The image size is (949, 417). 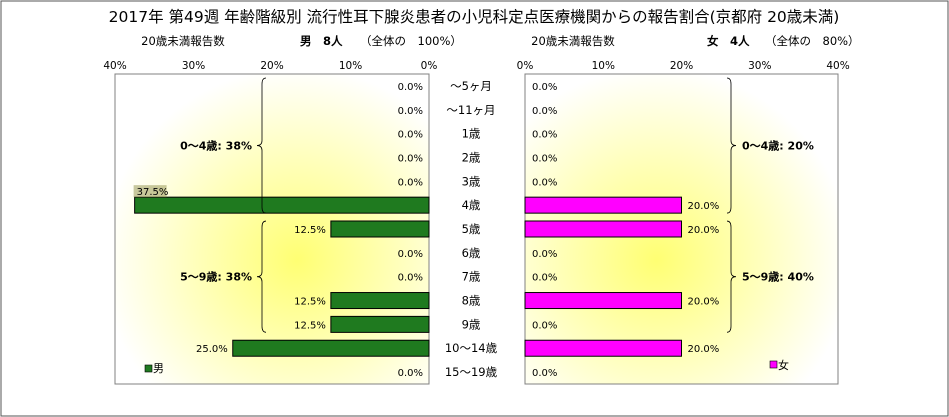 What do you see at coordinates (471, 348) in the screenshot?
I see `age-category-label: 10～14歳` at bounding box center [471, 348].